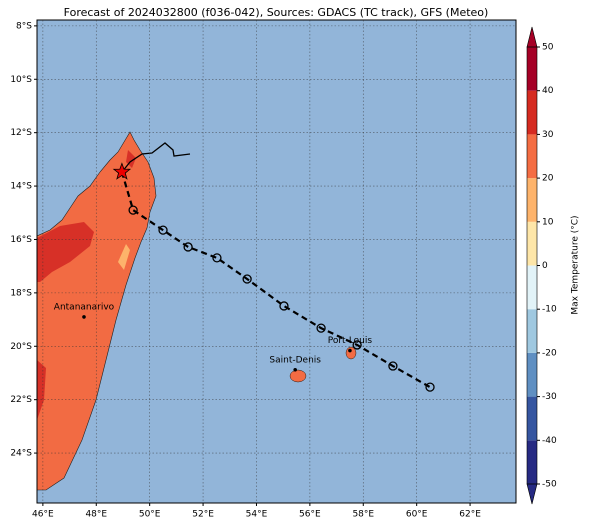 The height and width of the screenshot is (532, 591). Describe the element at coordinates (363, 515) in the screenshot. I see `x-tick-label: 58°E` at that location.